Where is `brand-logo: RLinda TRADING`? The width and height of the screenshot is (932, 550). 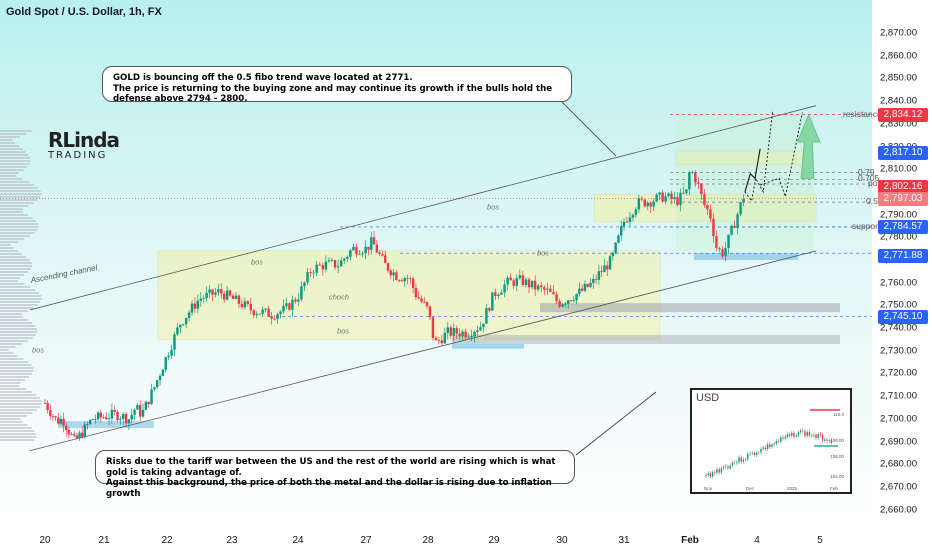
brand-logo: RLinda TRADING is located at coordinates (84, 144).